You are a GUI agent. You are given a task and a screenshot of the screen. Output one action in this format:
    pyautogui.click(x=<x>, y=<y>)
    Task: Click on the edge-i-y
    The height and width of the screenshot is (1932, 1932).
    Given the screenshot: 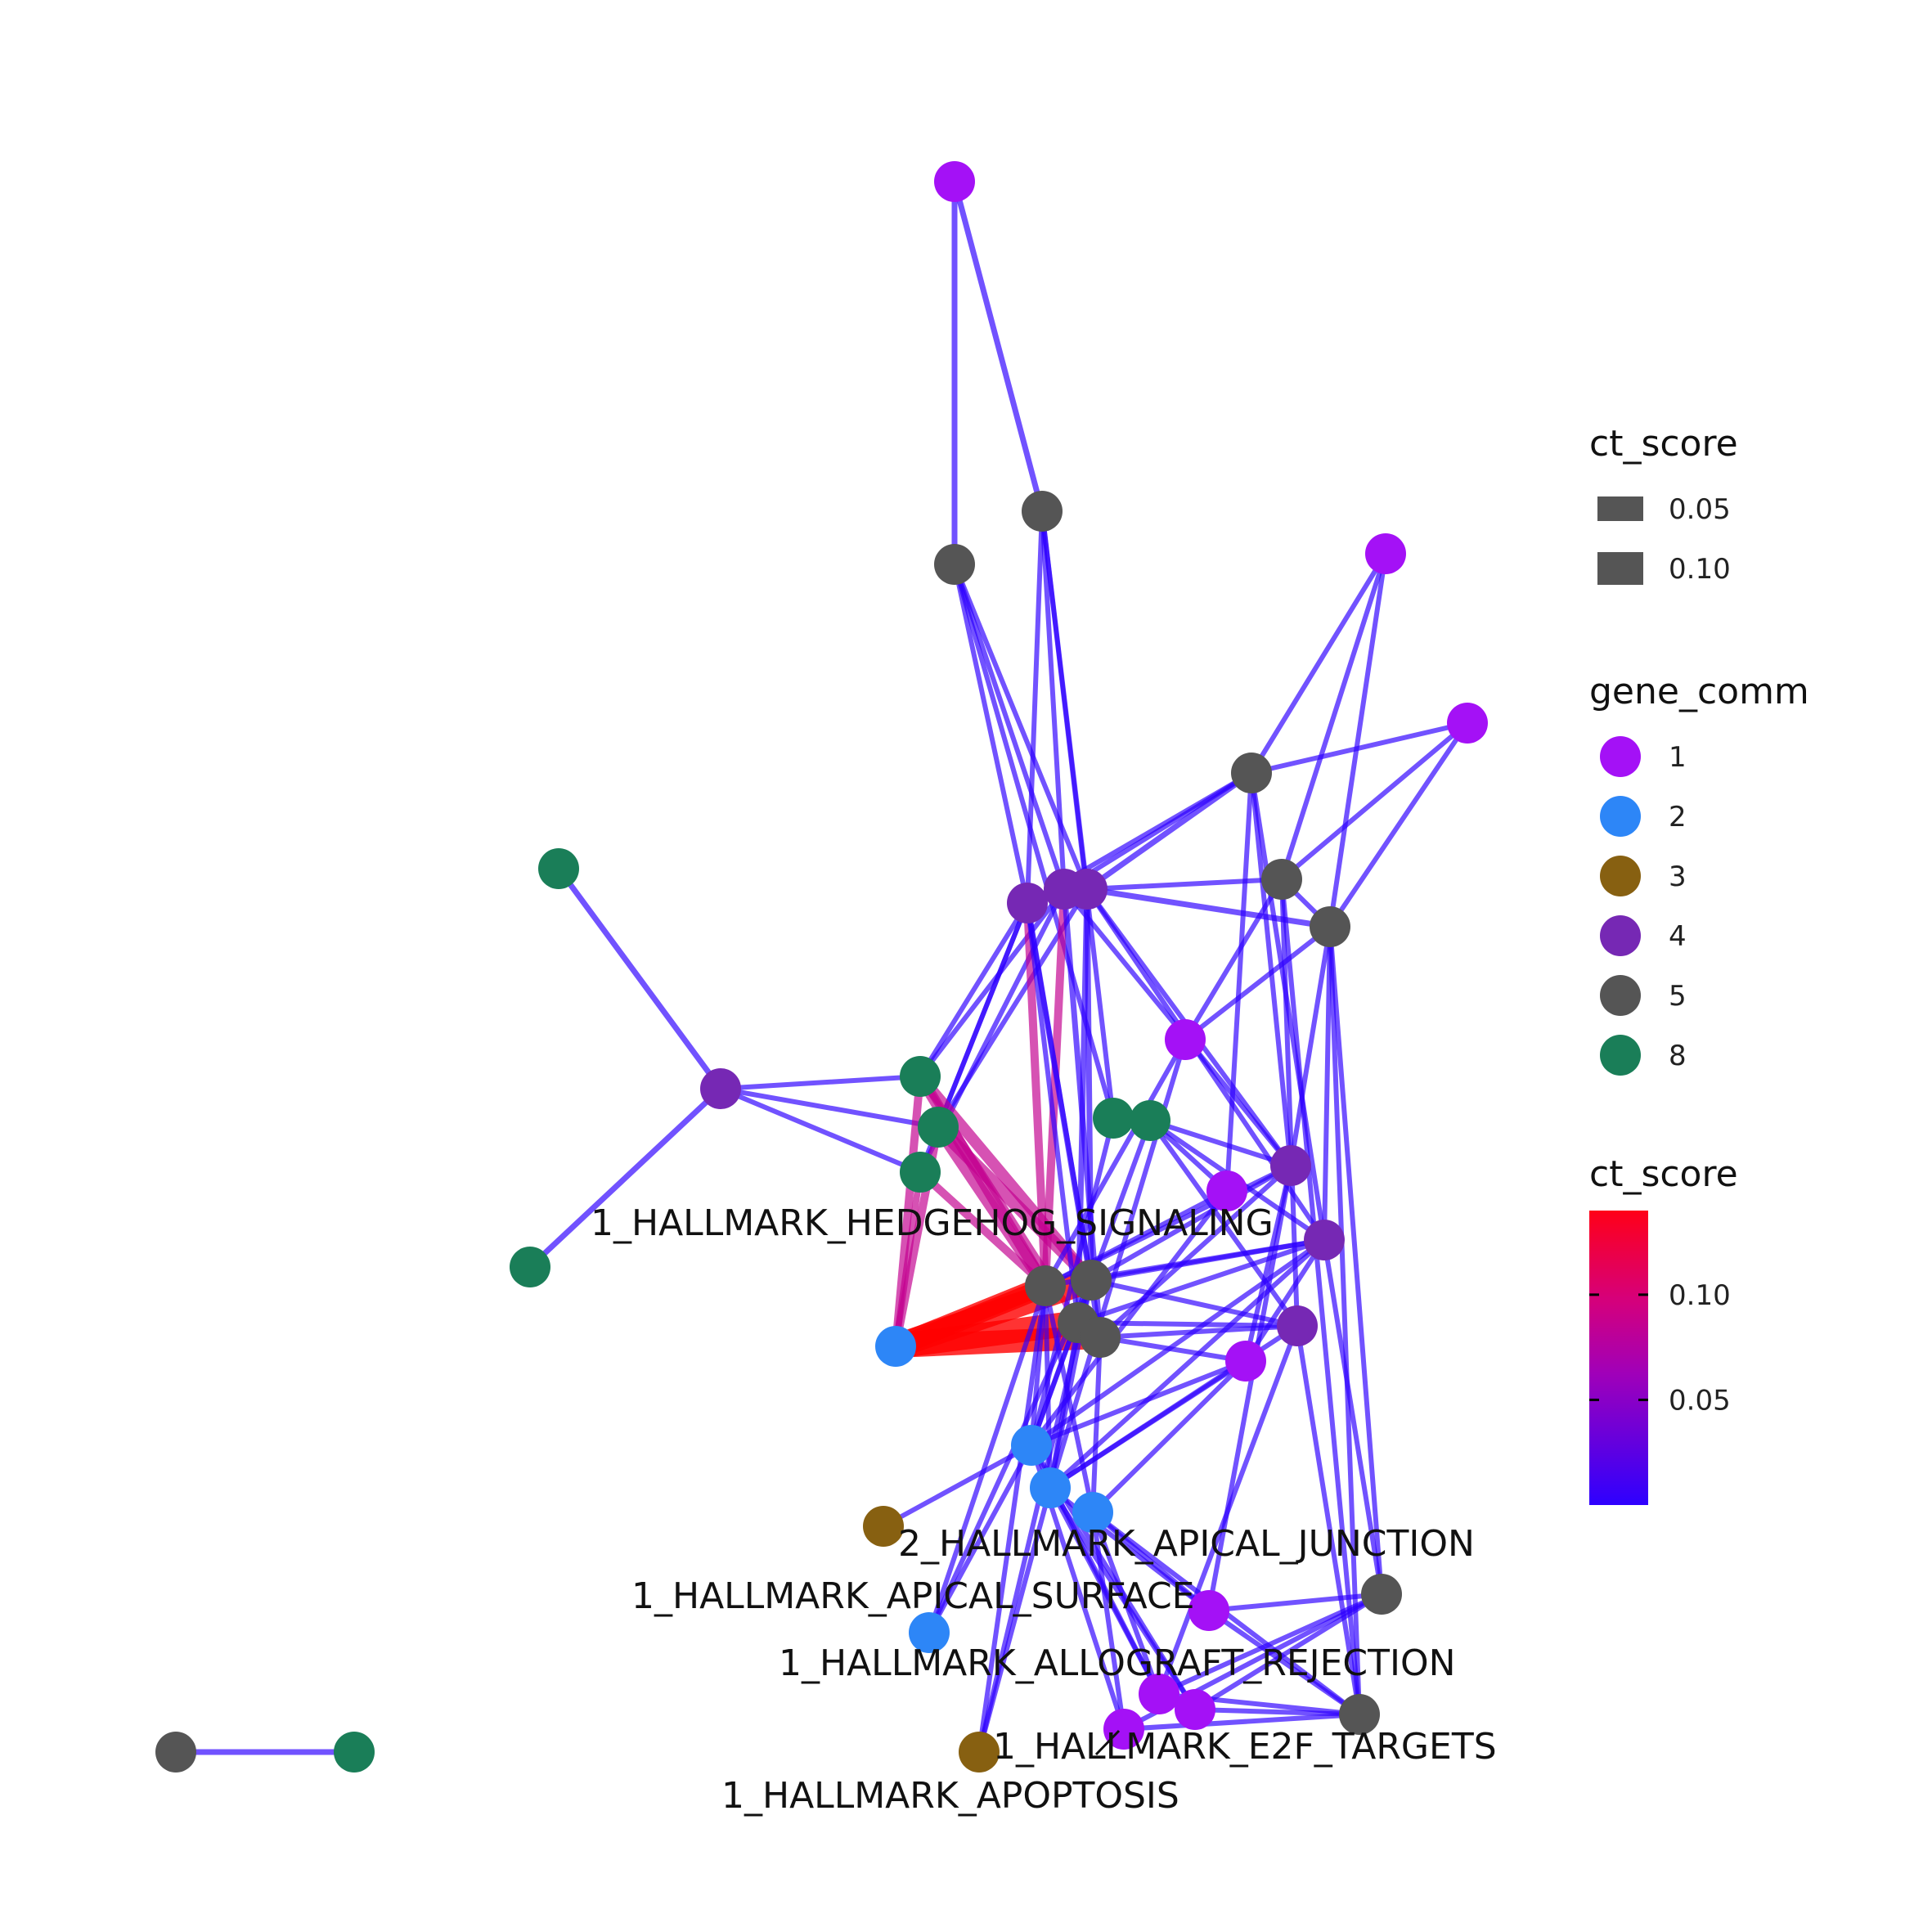 What is the action you would take?
    pyautogui.click(x=1060, y=1092)
    